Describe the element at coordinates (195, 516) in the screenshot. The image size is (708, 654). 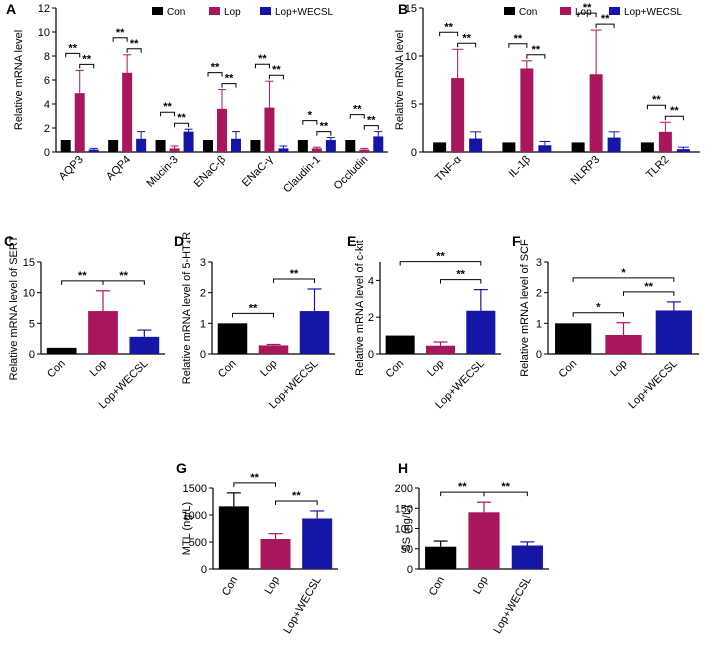
I see `y-tick-label-g-2: 1000` at that location.